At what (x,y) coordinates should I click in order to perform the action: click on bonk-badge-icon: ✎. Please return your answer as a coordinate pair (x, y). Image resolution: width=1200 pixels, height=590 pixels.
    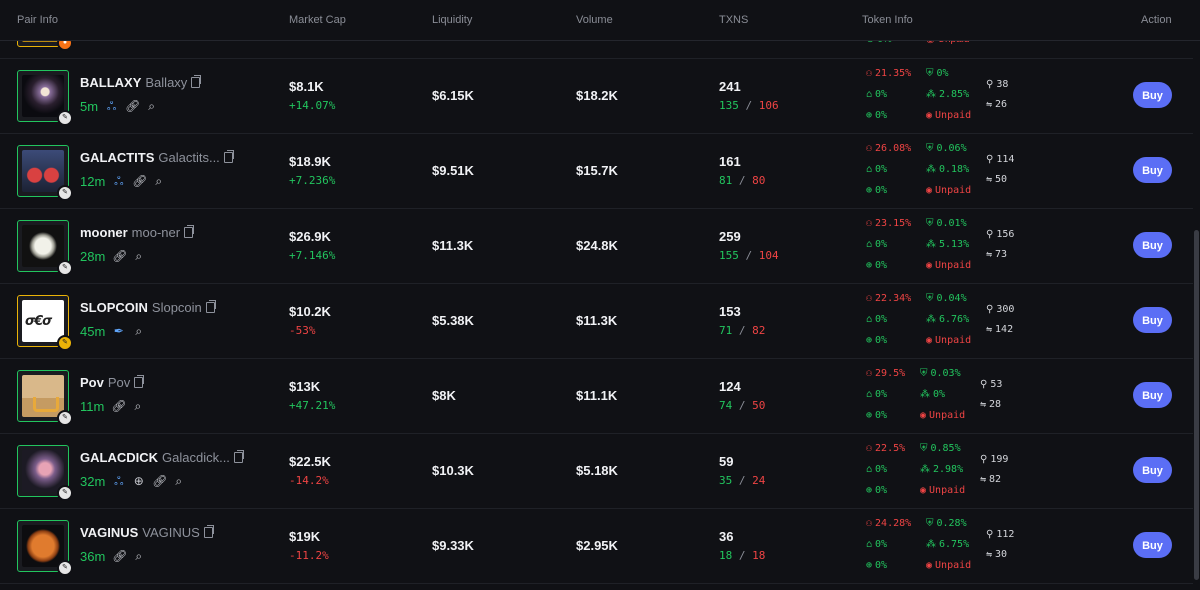
    Looking at the image, I should click on (65, 343).